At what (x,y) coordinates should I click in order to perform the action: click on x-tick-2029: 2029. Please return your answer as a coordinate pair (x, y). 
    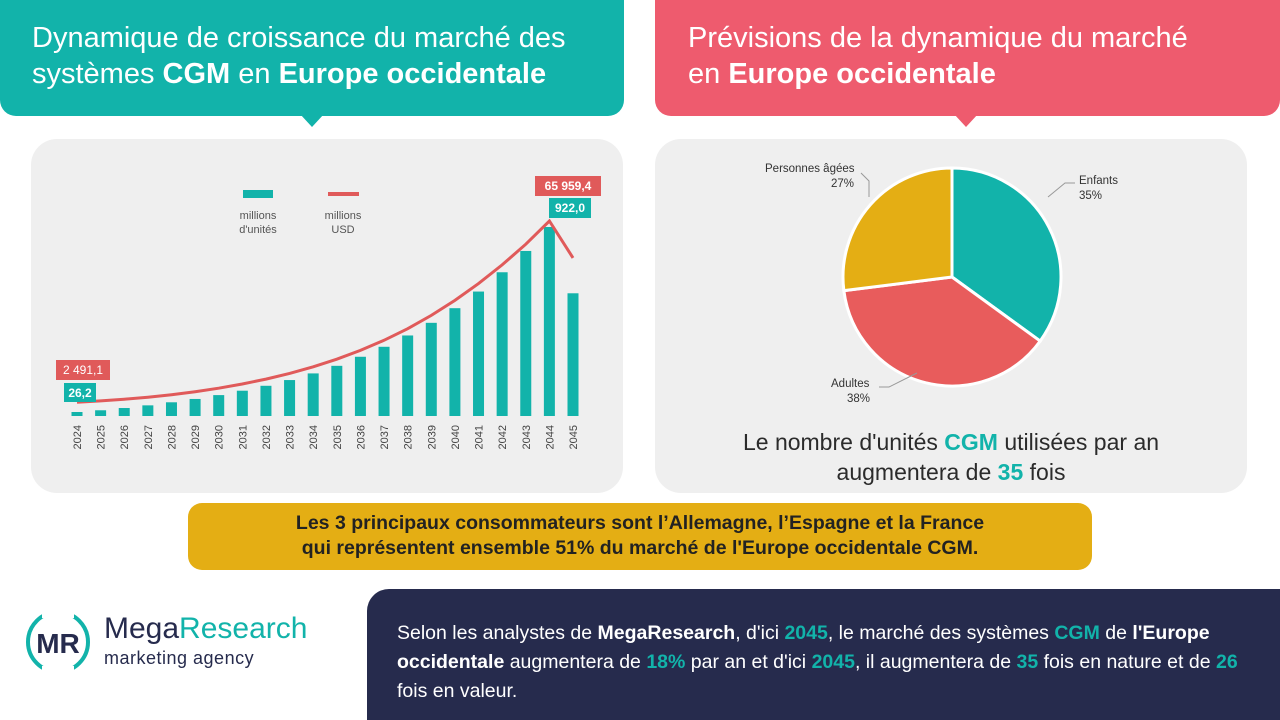
    Looking at the image, I should click on (196, 437).